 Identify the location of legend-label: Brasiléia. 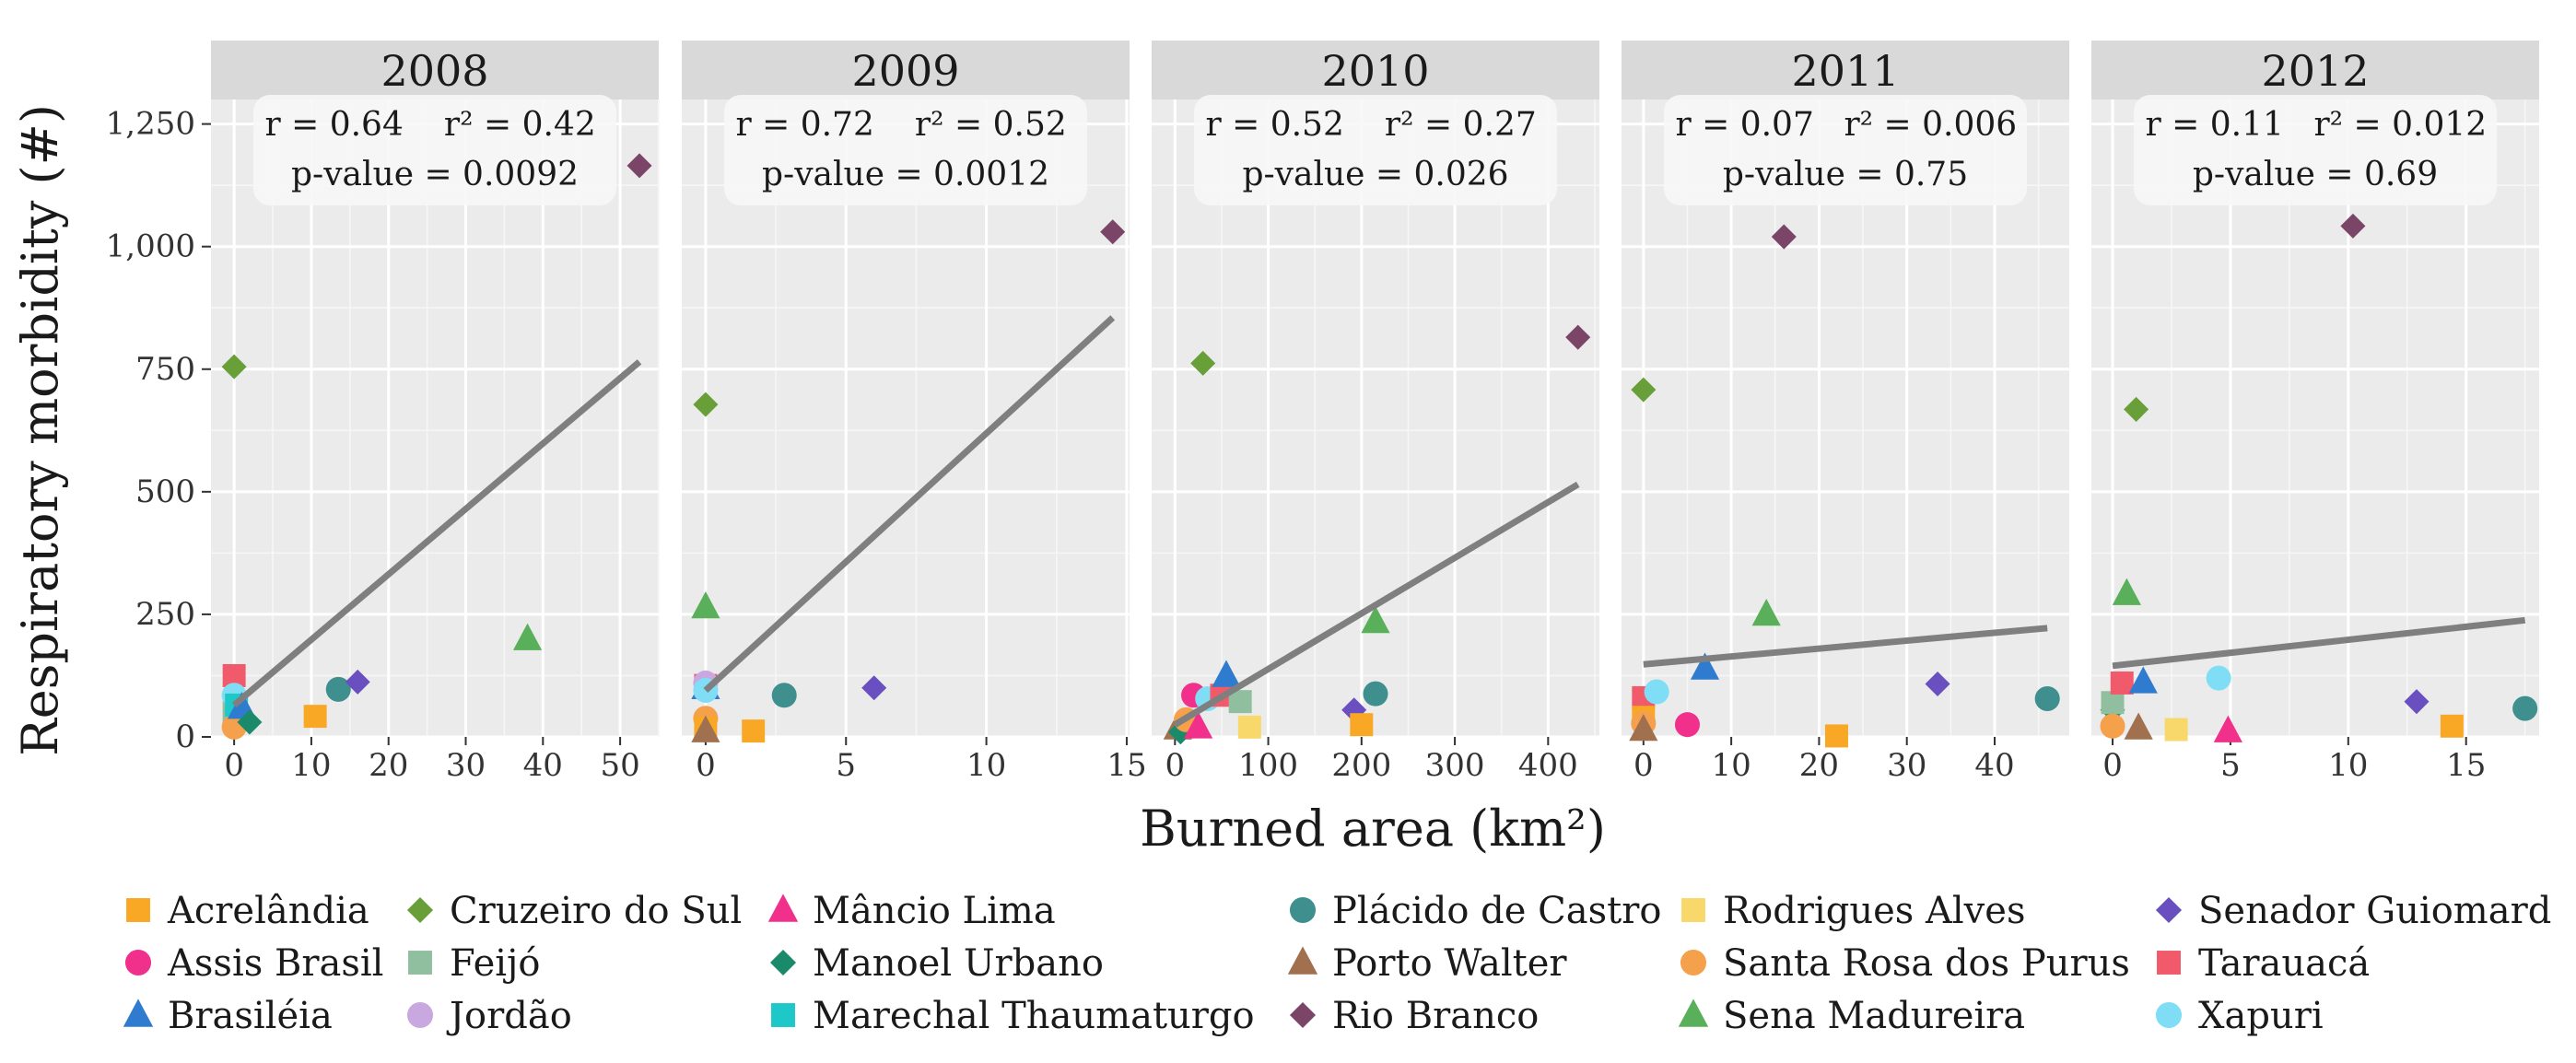
(250, 1016).